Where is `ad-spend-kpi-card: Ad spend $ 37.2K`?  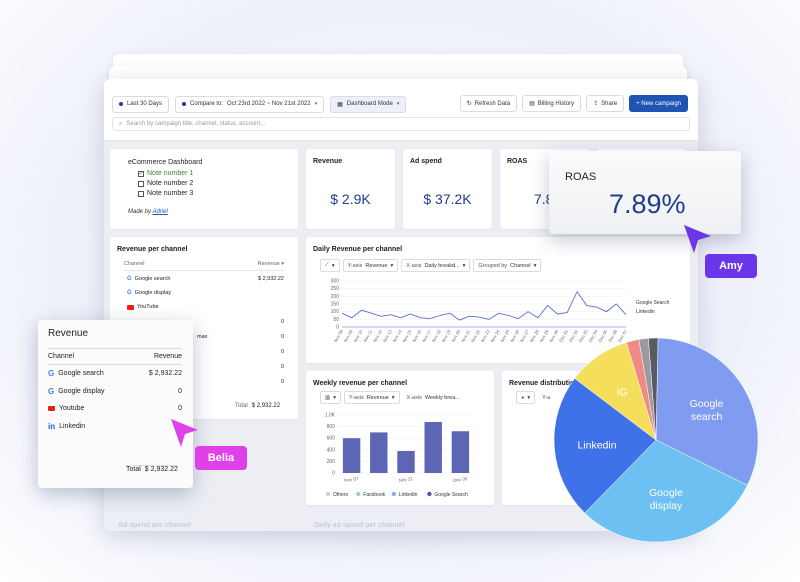
ad-spend-kpi-card: Ad spend $ 37.2K is located at coordinates (447, 189).